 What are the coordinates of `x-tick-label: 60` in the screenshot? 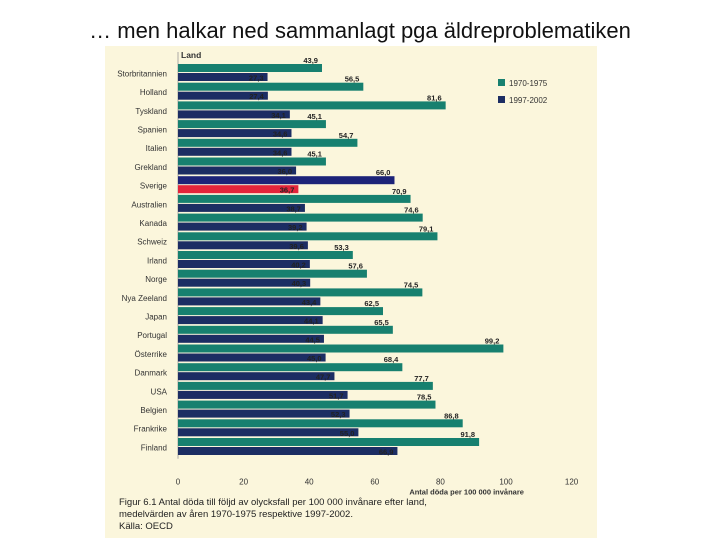 It's located at (374, 482).